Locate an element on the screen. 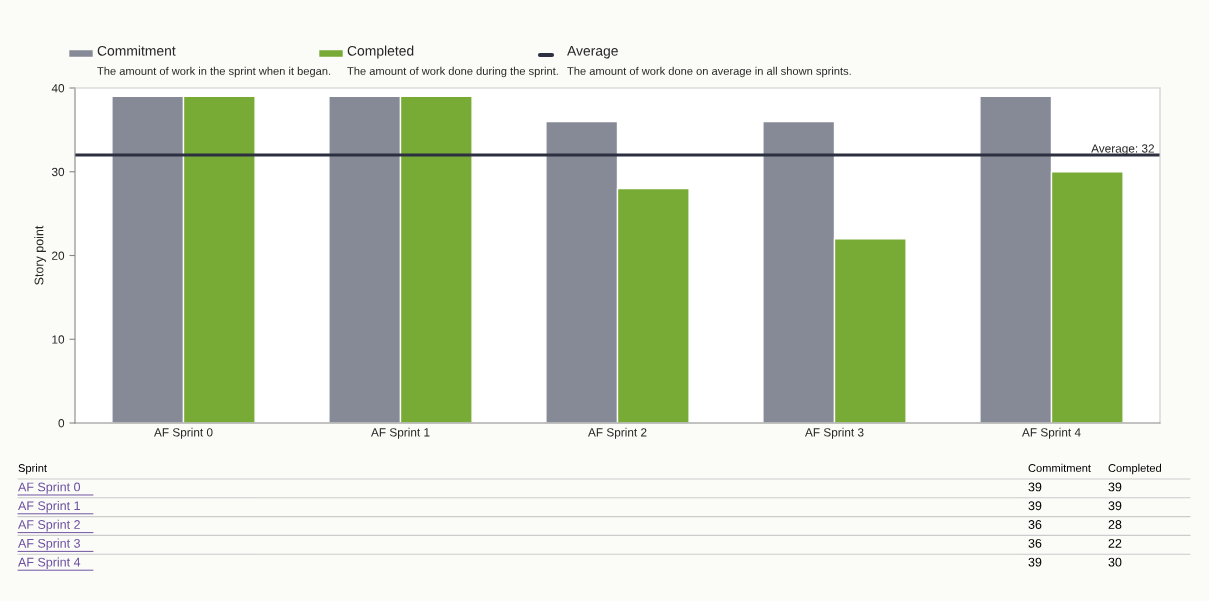  text: Average is located at coordinates (592, 52).